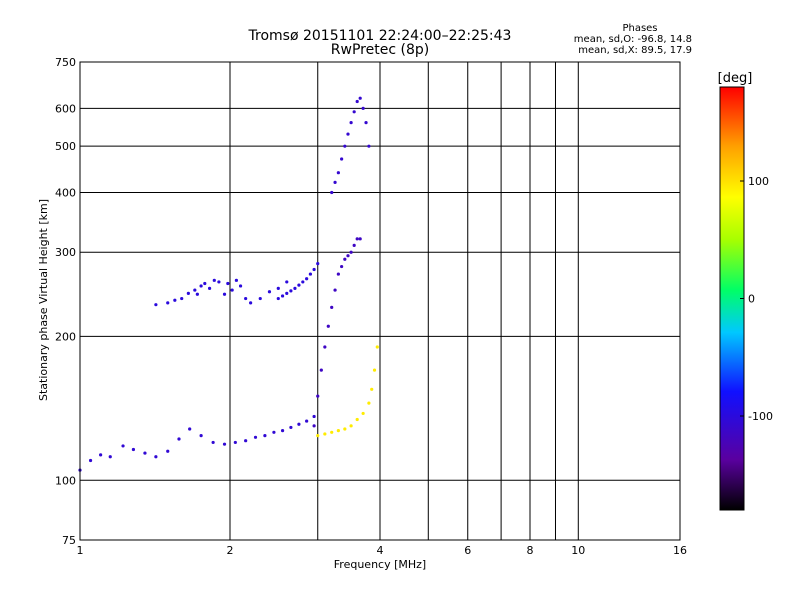  What do you see at coordinates (639, 28) in the screenshot?
I see `stats-header: Phases` at bounding box center [639, 28].